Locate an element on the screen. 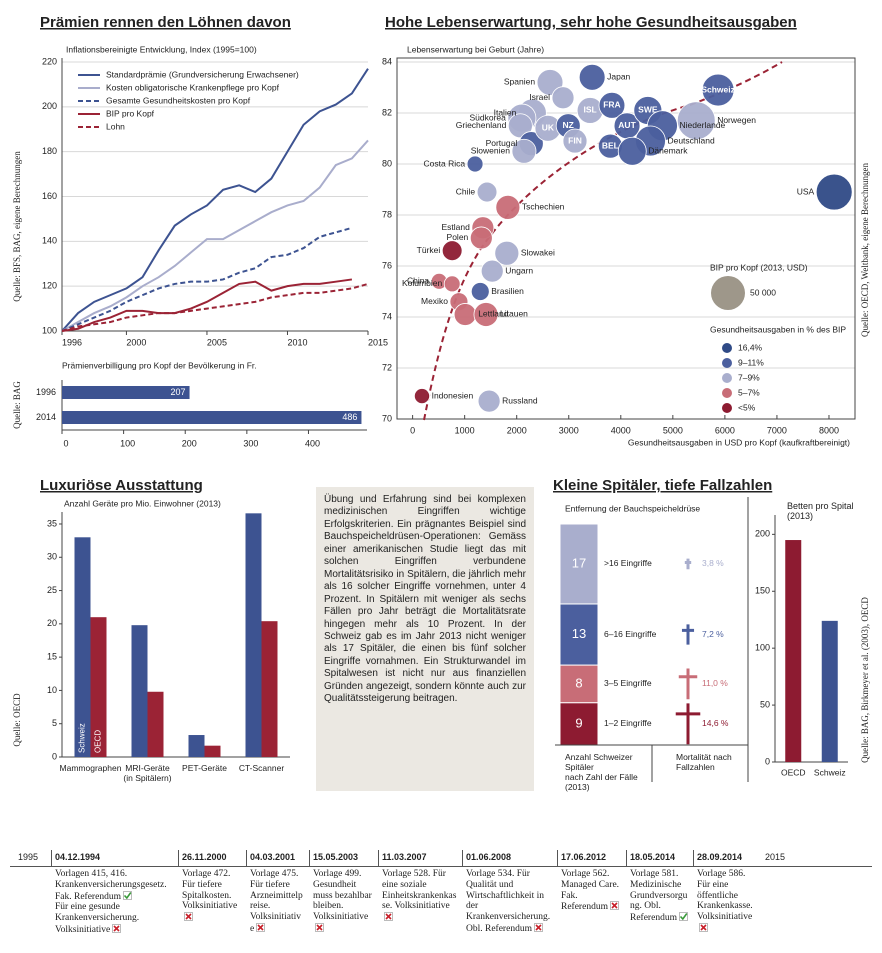  mortality-label: 7,2 % is located at coordinates (713, 634).